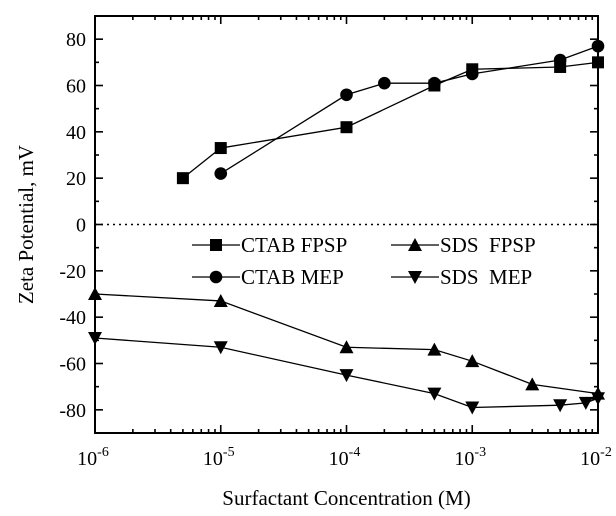 Image resolution: width=616 pixels, height=516 pixels. I want to click on x-tick-labels: 10⁻⁶ 10⁻⁵ 10⁻⁴ 10⁻³ 10⁻², so click(344, 457).